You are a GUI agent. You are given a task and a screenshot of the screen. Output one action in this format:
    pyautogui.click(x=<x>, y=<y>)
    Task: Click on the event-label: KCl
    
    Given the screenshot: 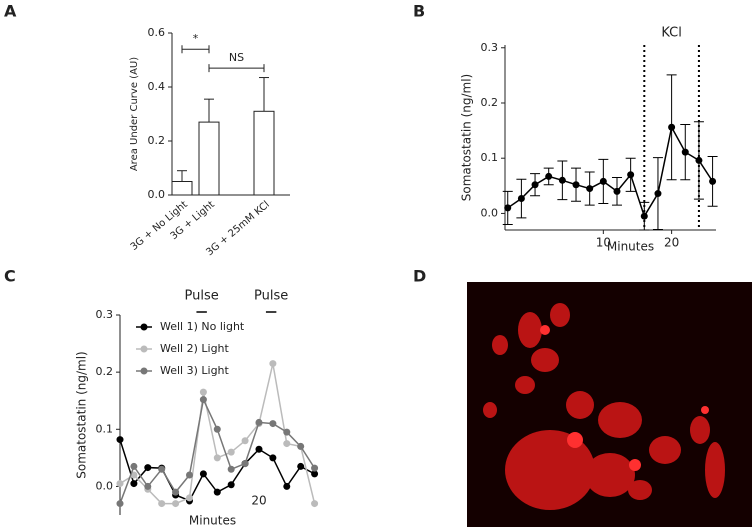 What is the action you would take?
    pyautogui.click(x=671, y=33)
    